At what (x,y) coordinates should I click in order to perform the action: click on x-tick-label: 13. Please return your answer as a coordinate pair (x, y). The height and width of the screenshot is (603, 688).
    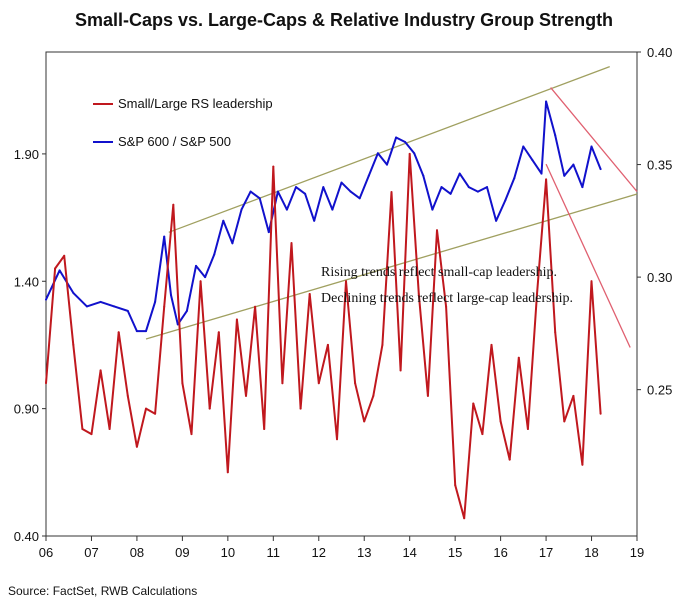
    Looking at the image, I should click on (364, 552).